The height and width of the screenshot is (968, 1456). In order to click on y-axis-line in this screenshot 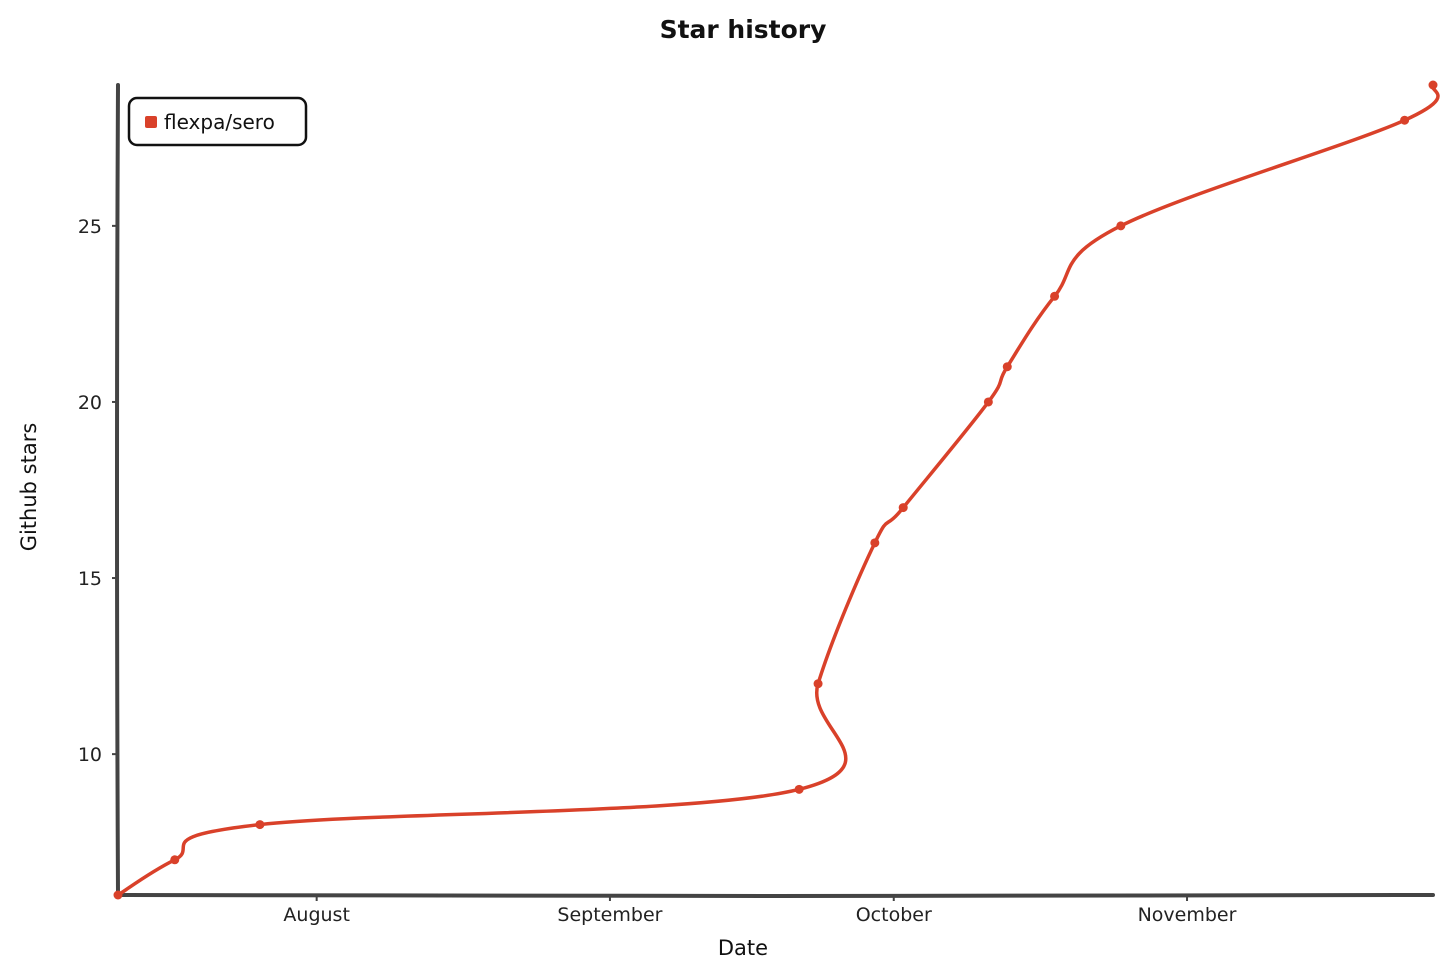, I will do `click(117, 490)`.